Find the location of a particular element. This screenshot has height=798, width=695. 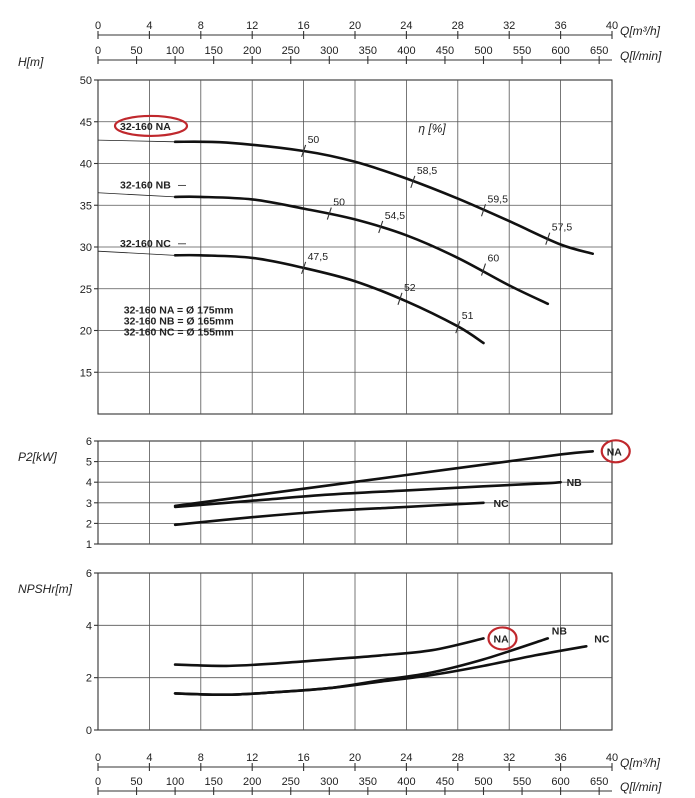

power-end-label-nc: NC is located at coordinates (502, 504).